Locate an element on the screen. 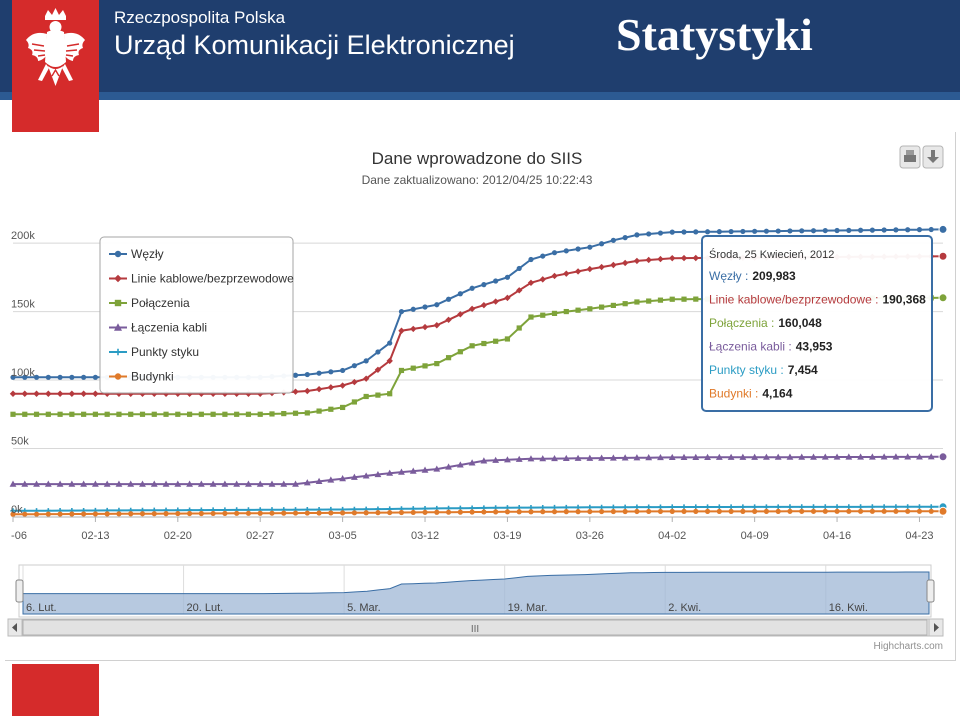 The height and width of the screenshot is (716, 960). scrollbar-thumb is located at coordinates (475, 627).